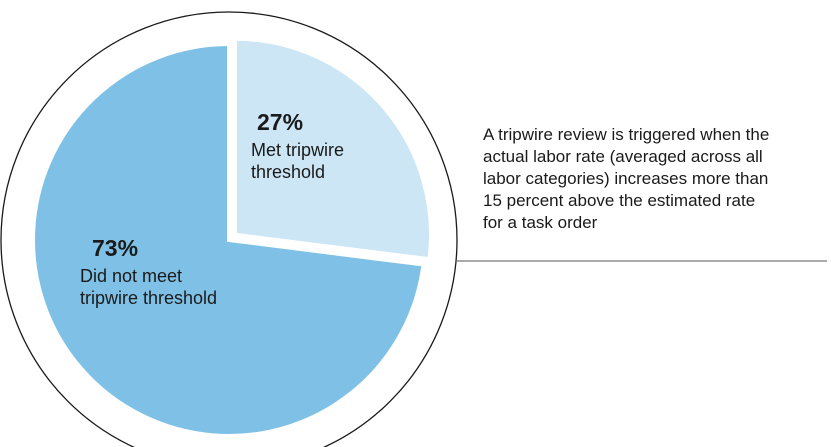 This screenshot has height=447, width=831. I want to click on slice-percent-label: 27%, so click(280, 122).